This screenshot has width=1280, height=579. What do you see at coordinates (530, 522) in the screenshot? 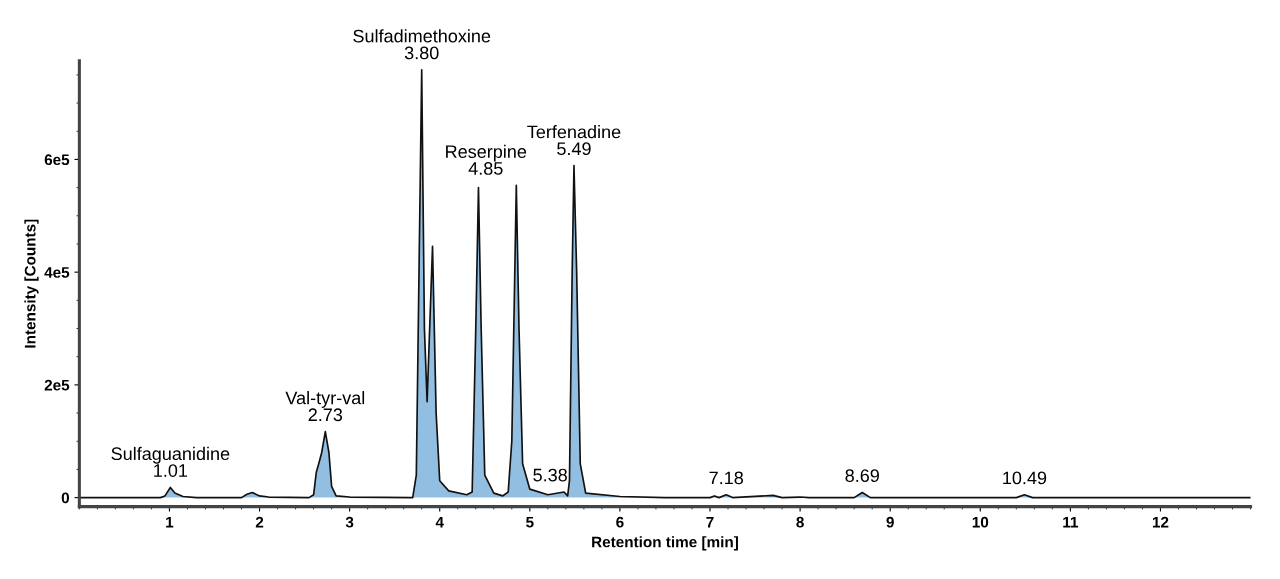
I see `x-tick-label: 5` at bounding box center [530, 522].